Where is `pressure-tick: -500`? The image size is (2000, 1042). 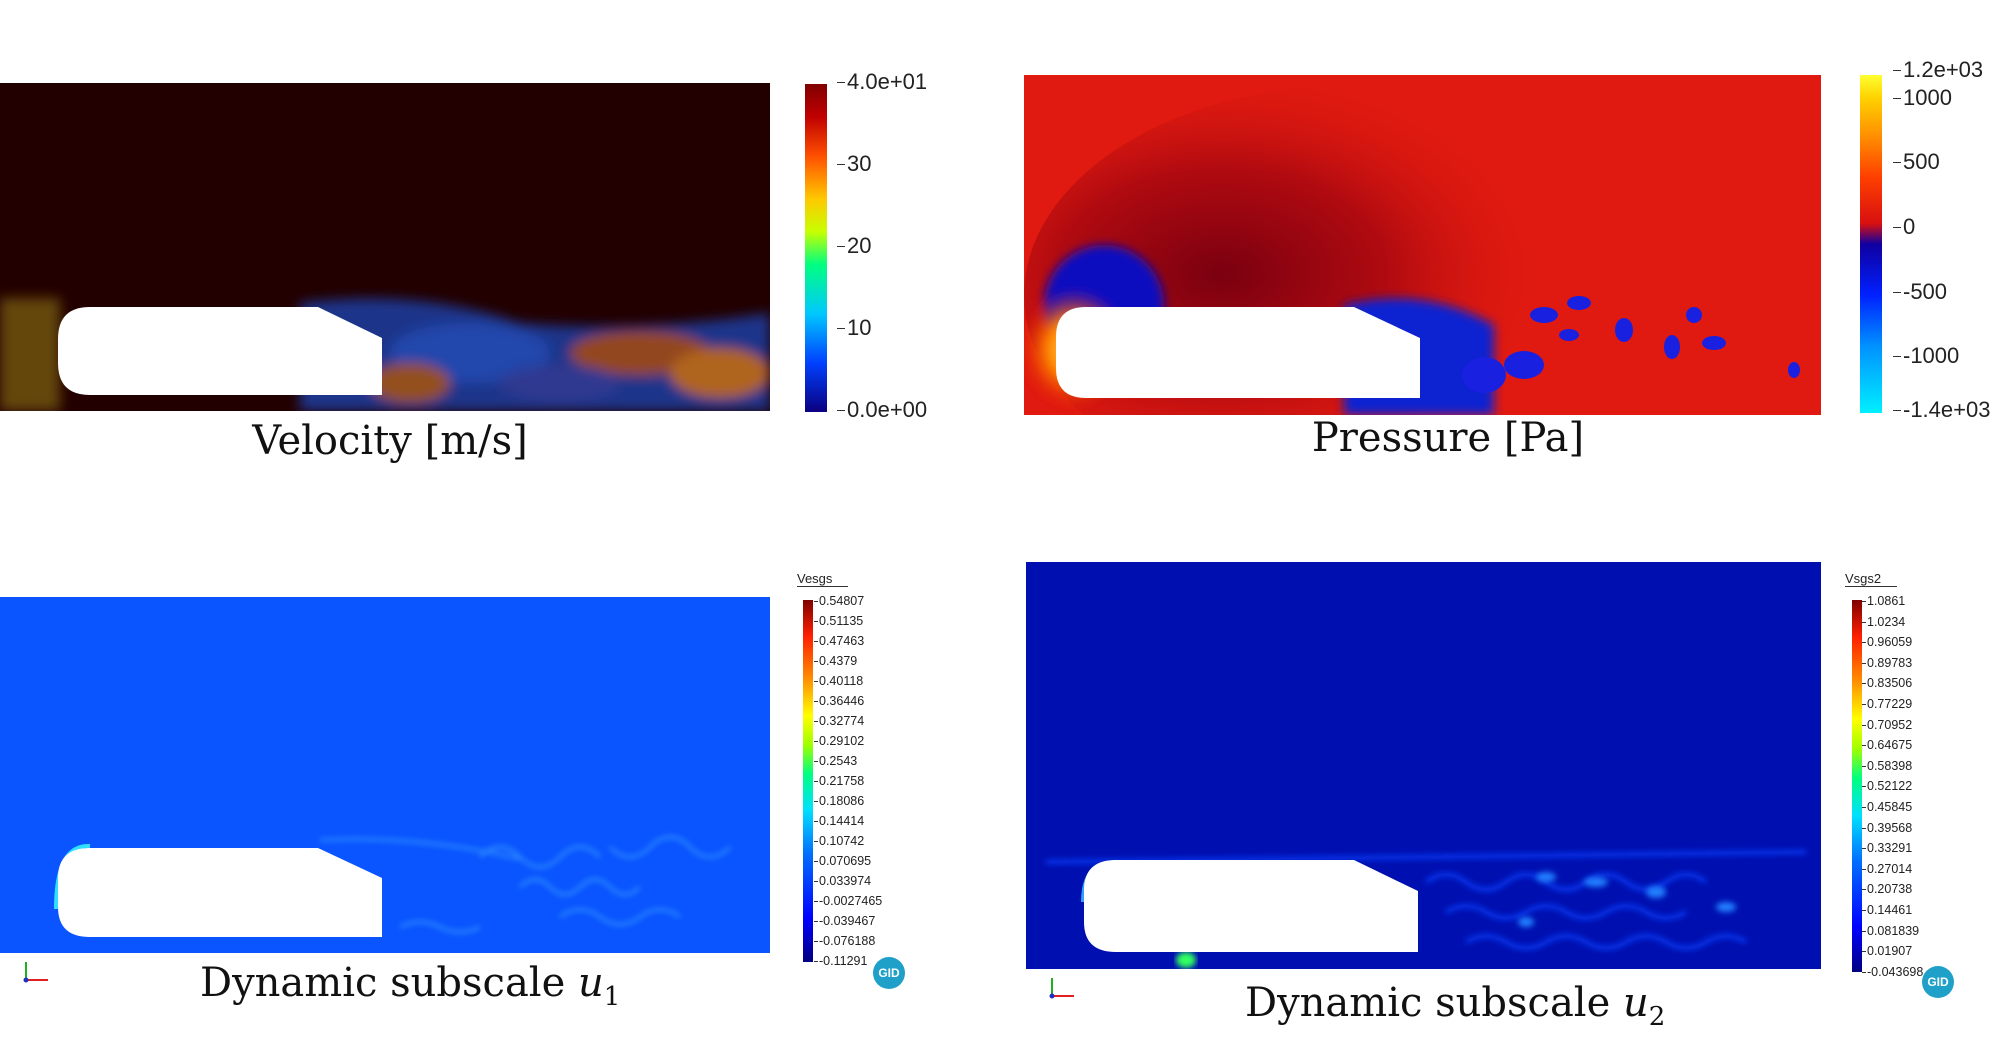
pressure-tick: -500 is located at coordinates (1920, 291).